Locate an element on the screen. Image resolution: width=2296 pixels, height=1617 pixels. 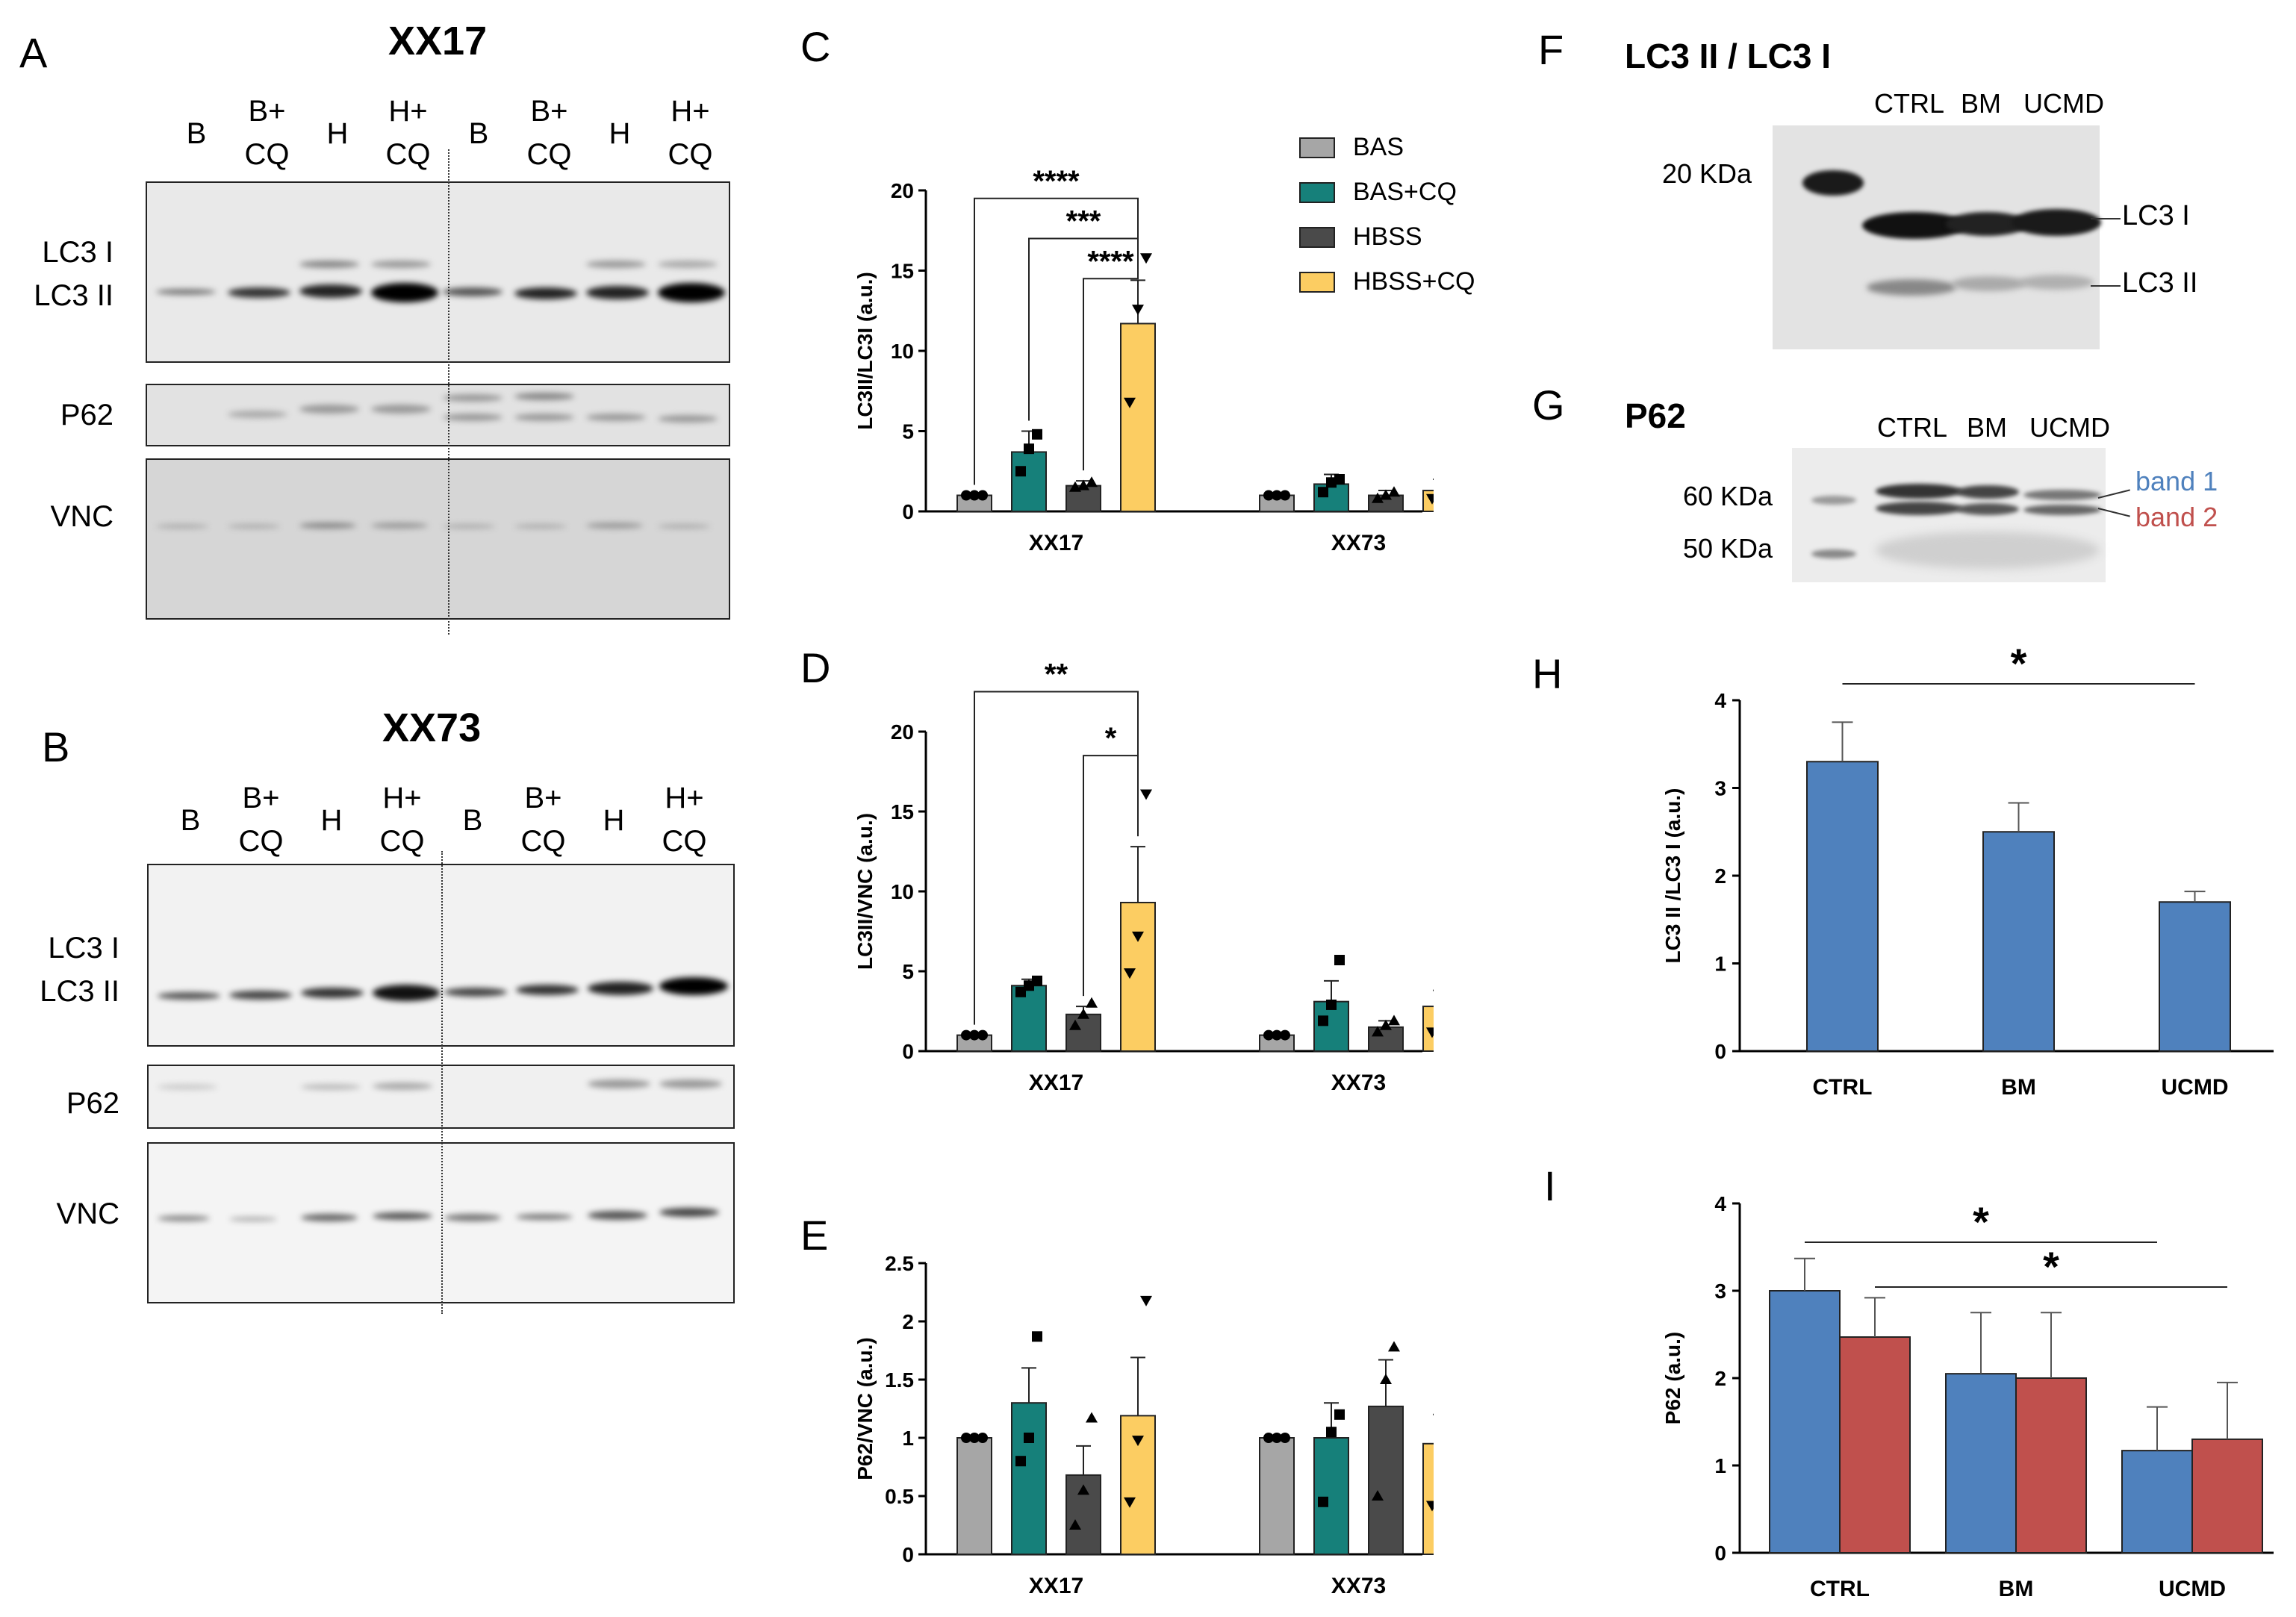
blot-b-row-lc3i: LC3 I is located at coordinates (83, 948).